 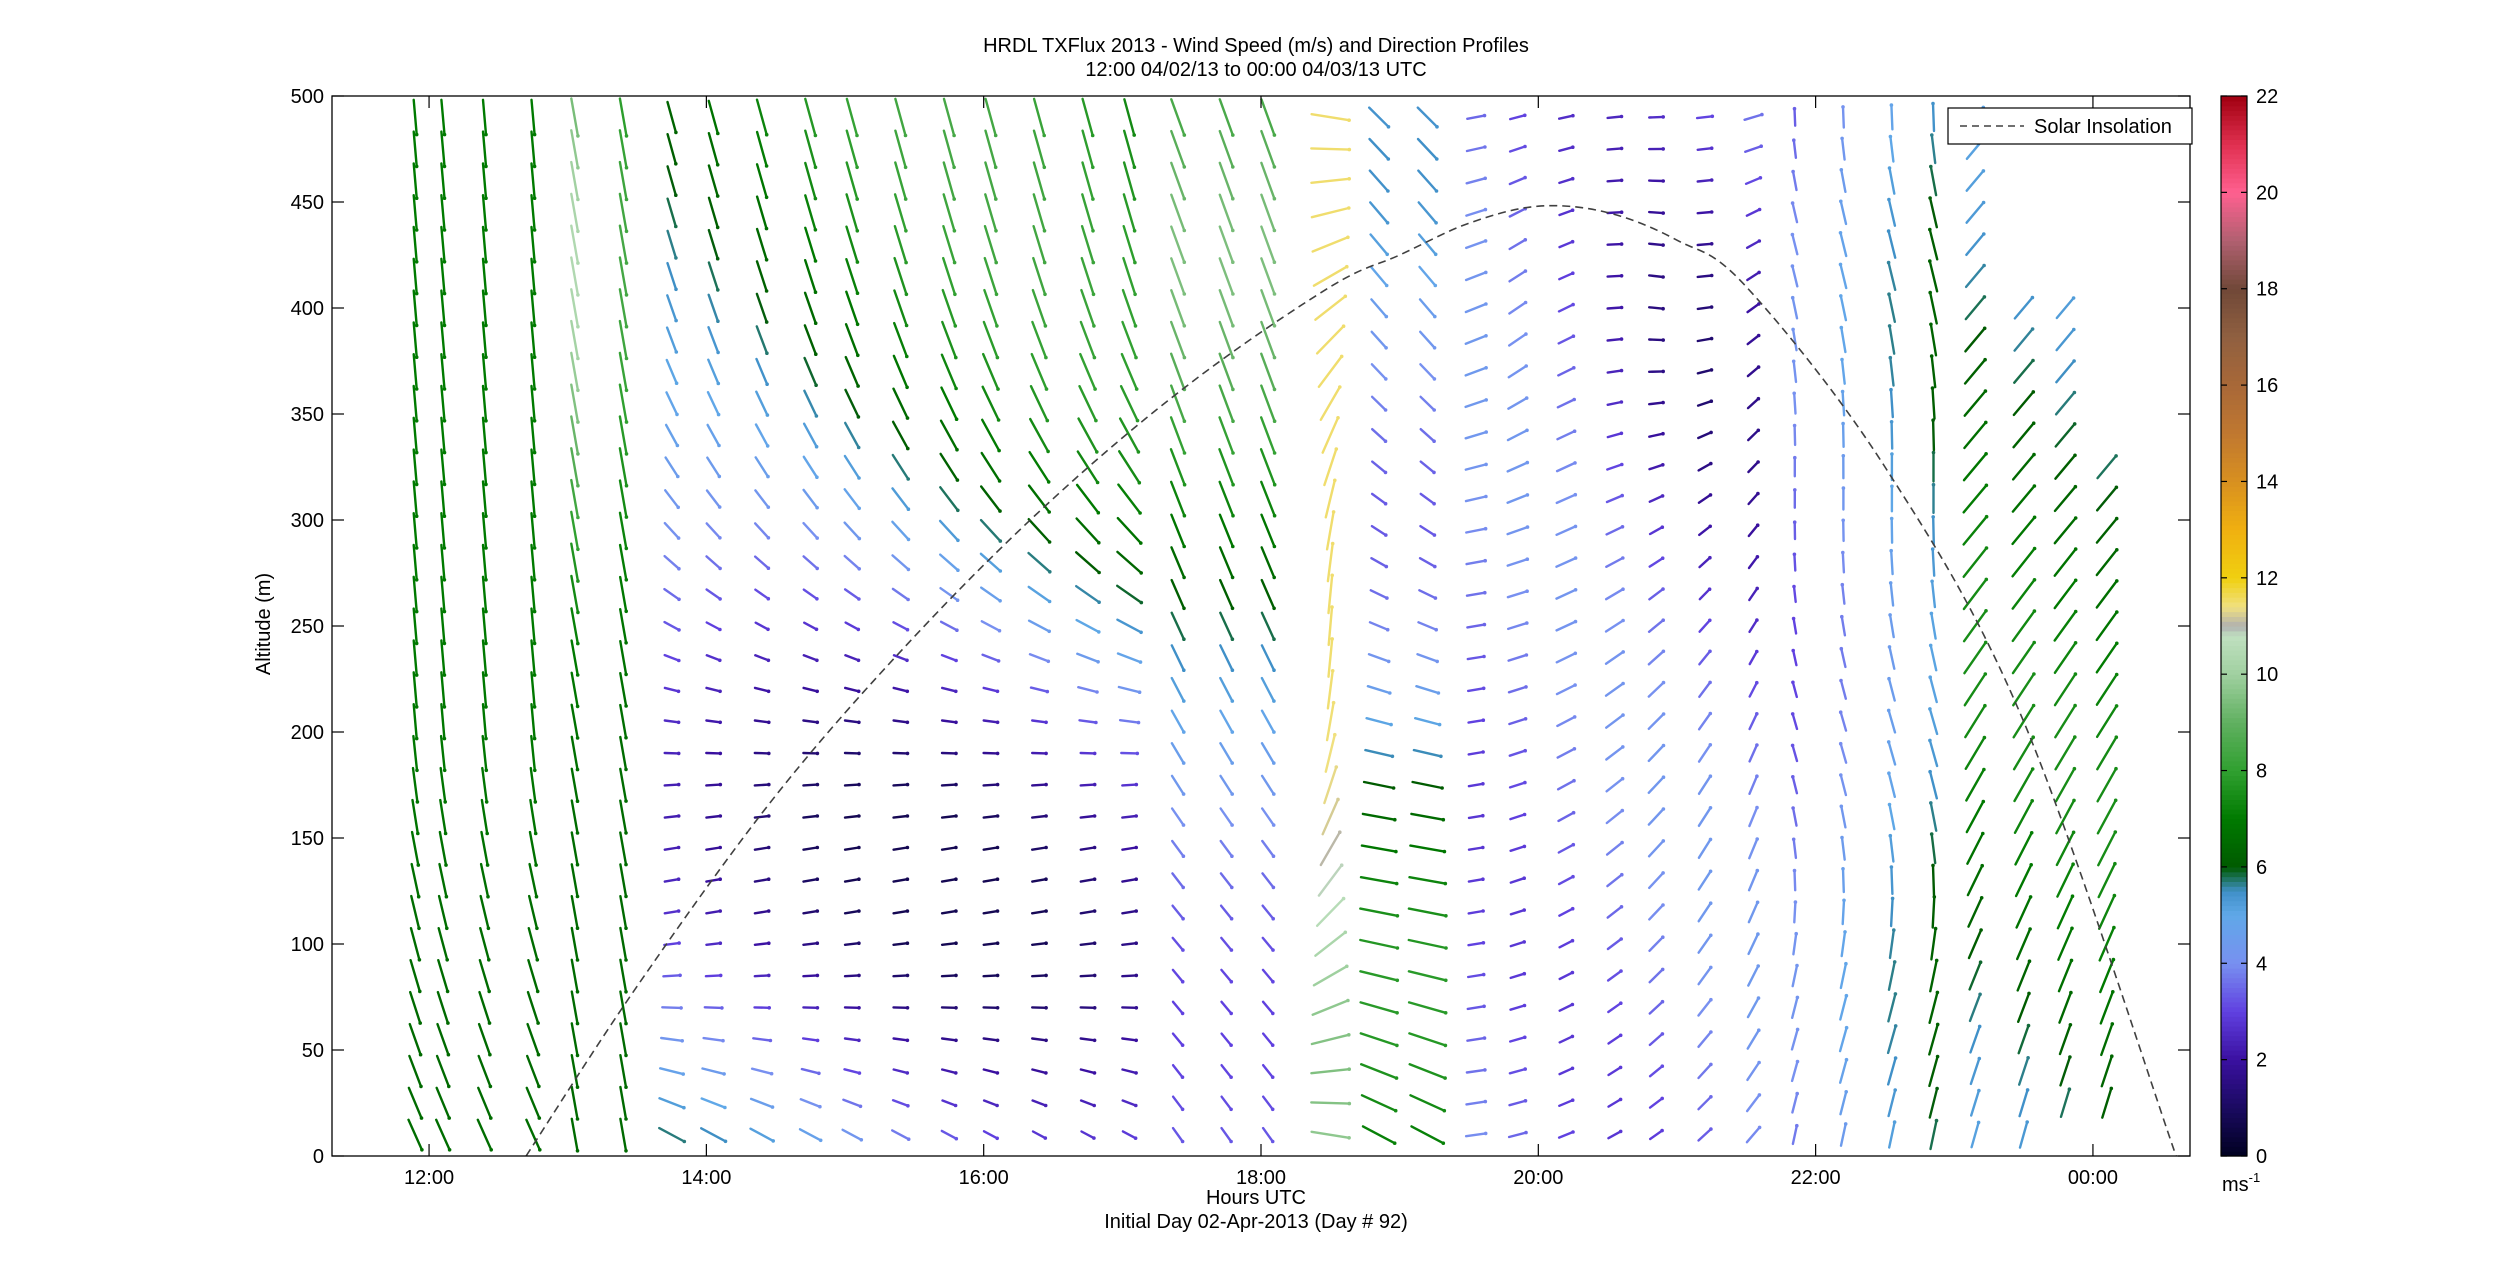 What do you see at coordinates (2103, 127) in the screenshot?
I see `legend-entry-solar-insolation: Solar Insolation` at bounding box center [2103, 127].